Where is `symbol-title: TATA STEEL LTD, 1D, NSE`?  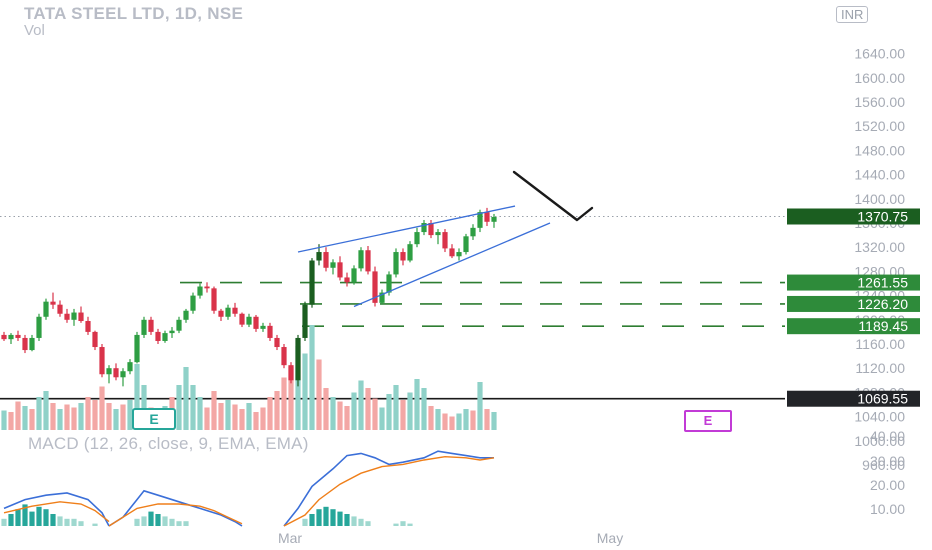 symbol-title: TATA STEEL LTD, 1D, NSE is located at coordinates (134, 13).